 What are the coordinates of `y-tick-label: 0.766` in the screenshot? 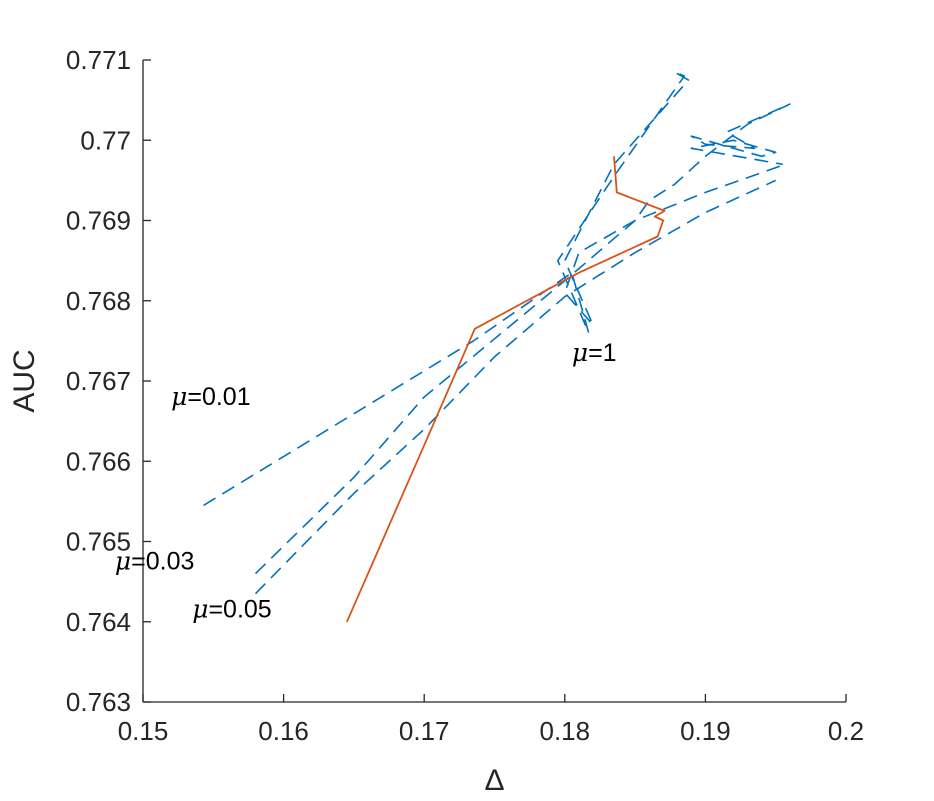 It's located at (98, 461).